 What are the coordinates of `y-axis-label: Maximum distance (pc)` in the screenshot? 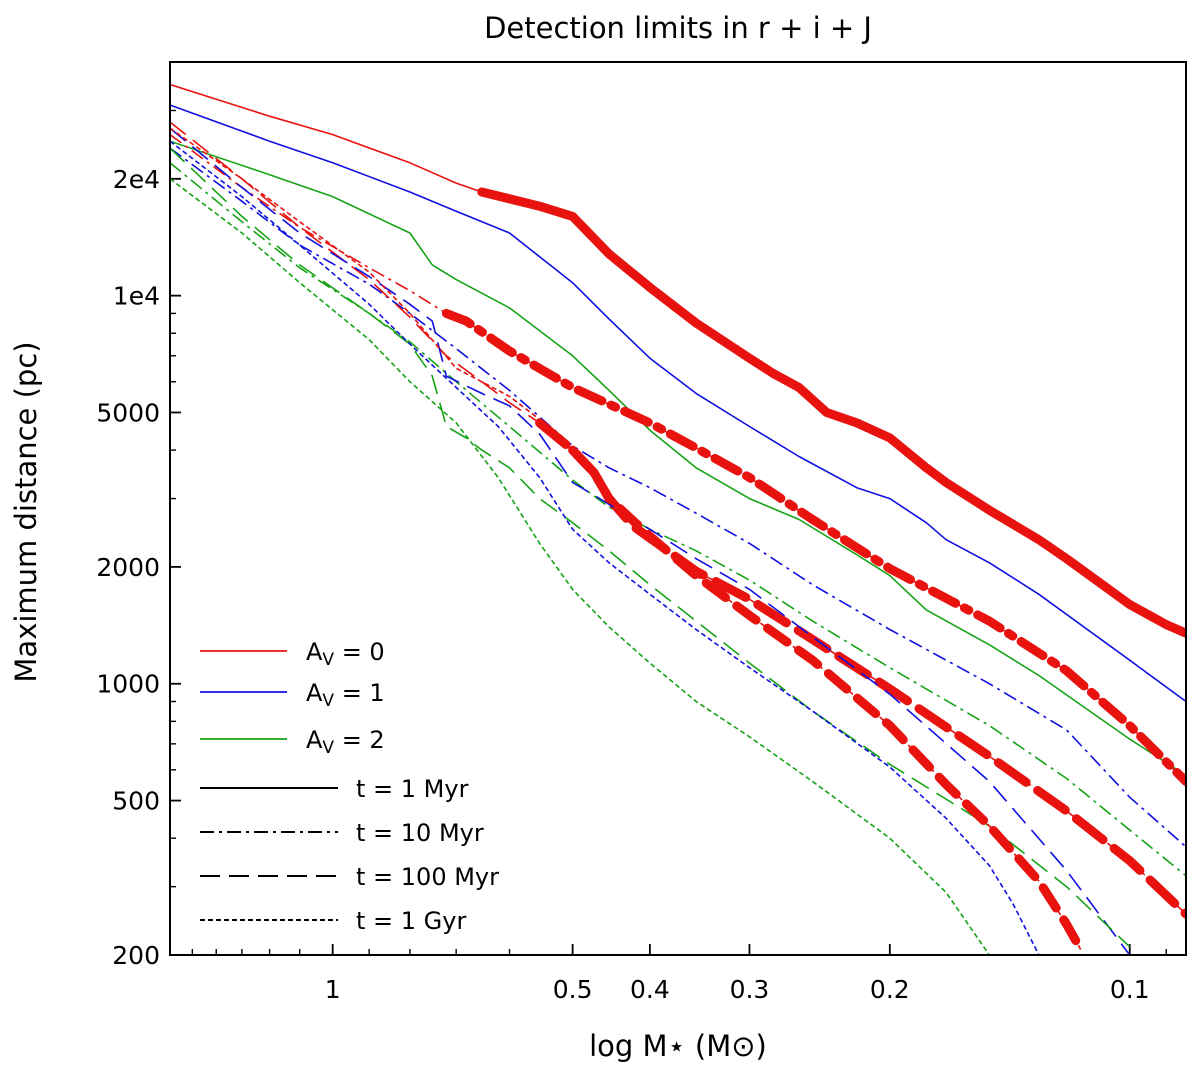 It's located at (26, 511).